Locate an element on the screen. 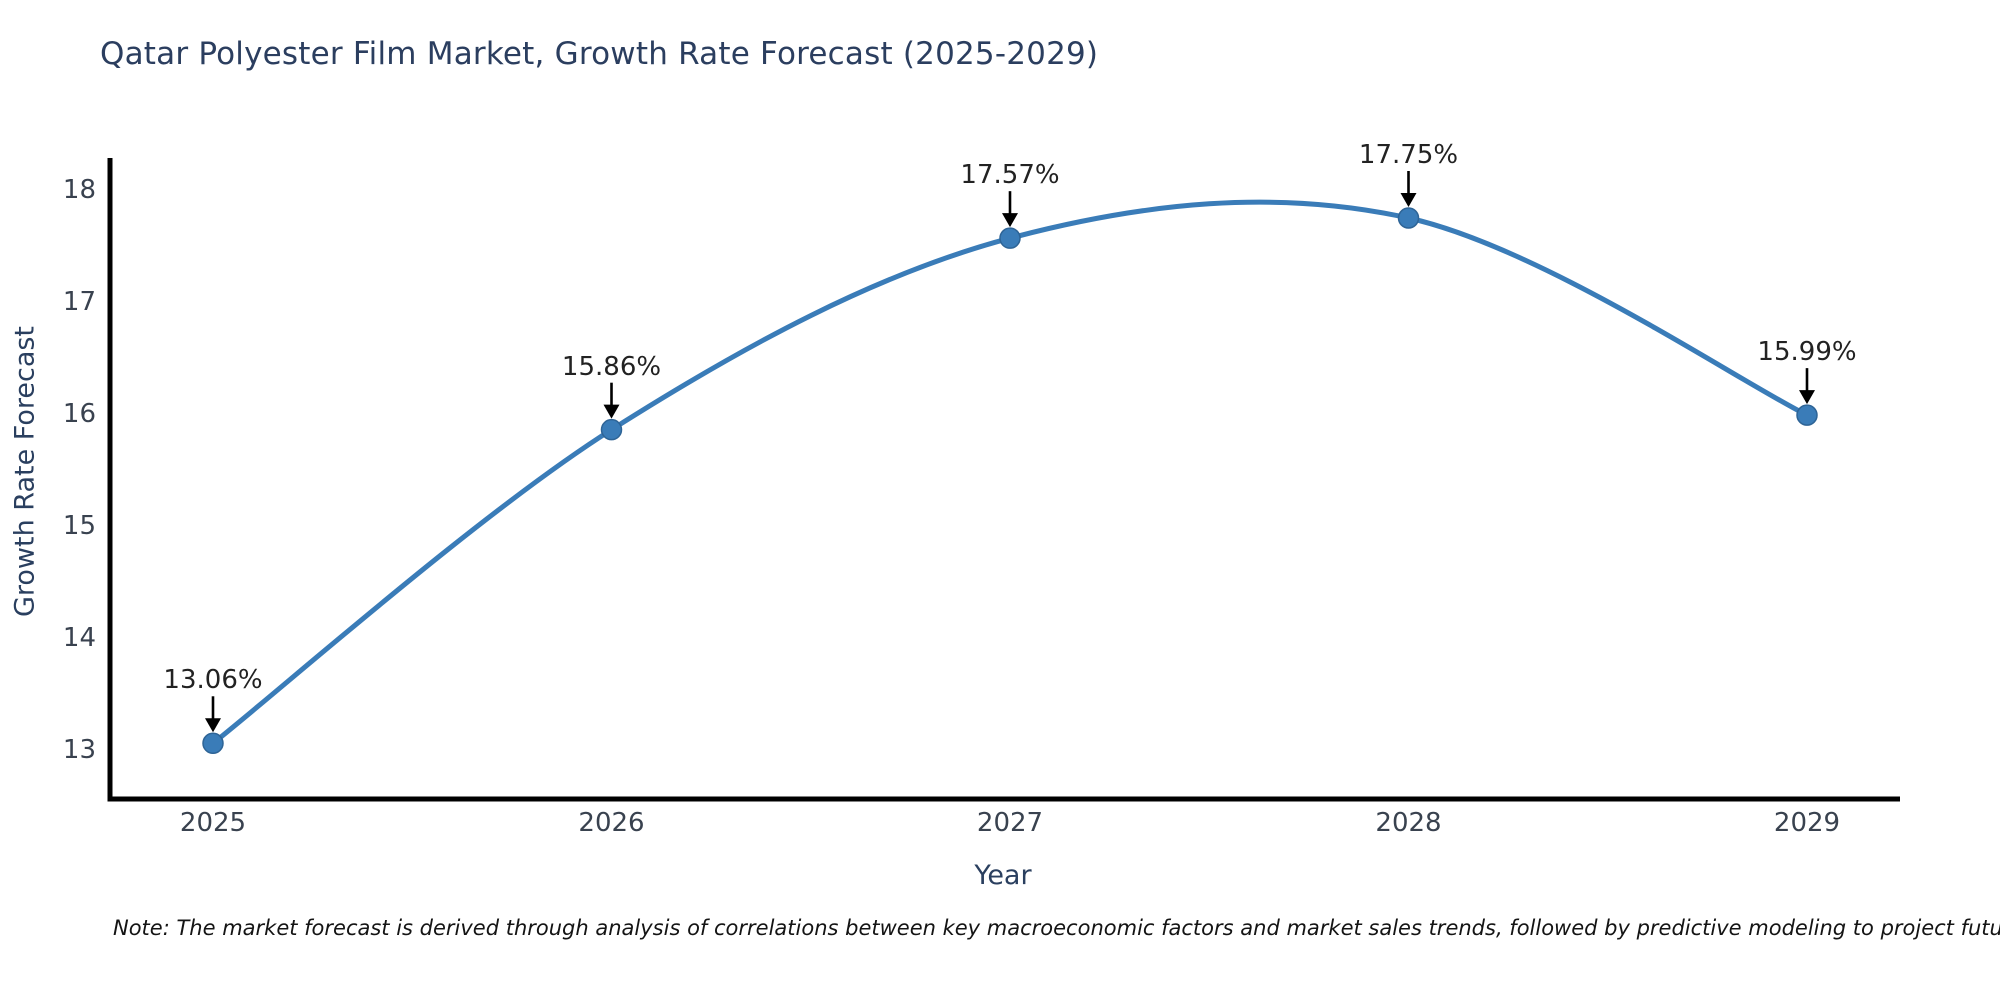 This screenshot has width=2000, height=1000. y-tick-label: 14 is located at coordinates (79, 638).